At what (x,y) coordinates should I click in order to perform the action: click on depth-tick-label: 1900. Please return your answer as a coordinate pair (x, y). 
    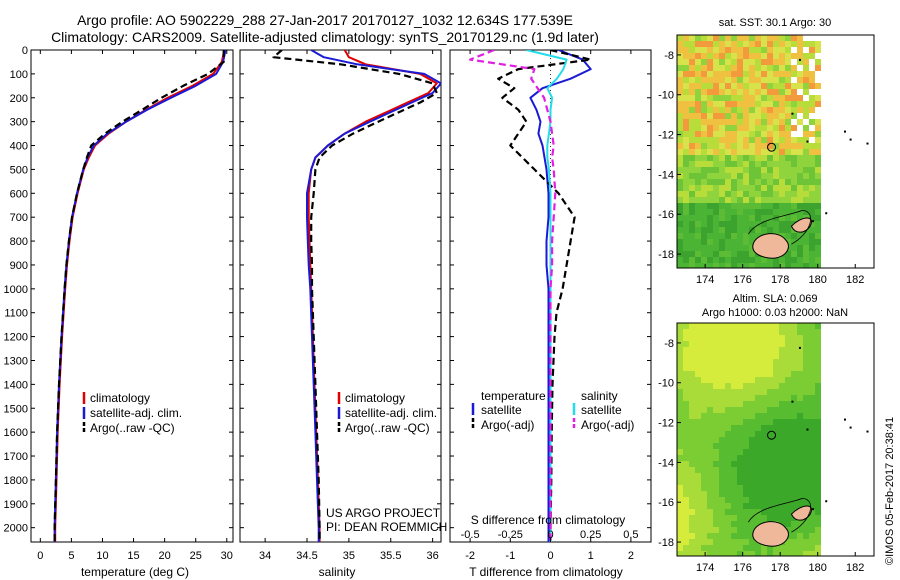
    Looking at the image, I should click on (16, 505).